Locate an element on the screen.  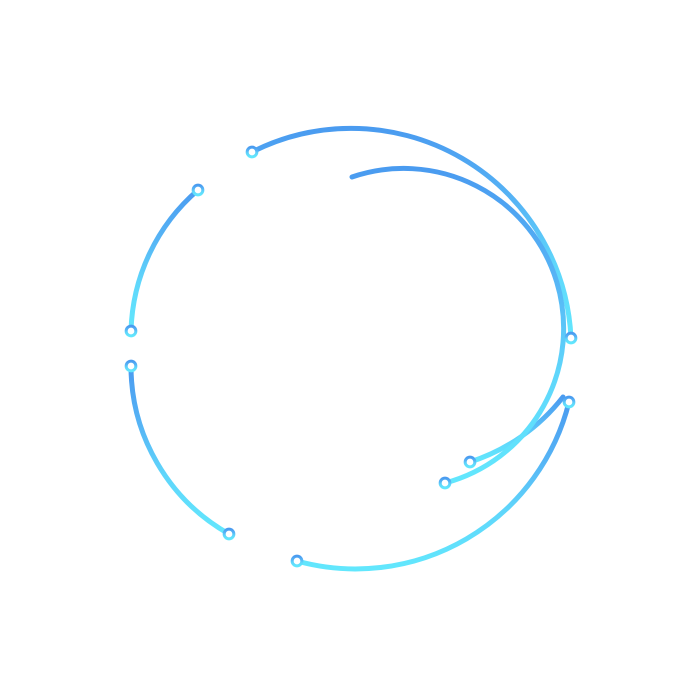
endpoint-middle-bottom-left is located at coordinates (229, 534).